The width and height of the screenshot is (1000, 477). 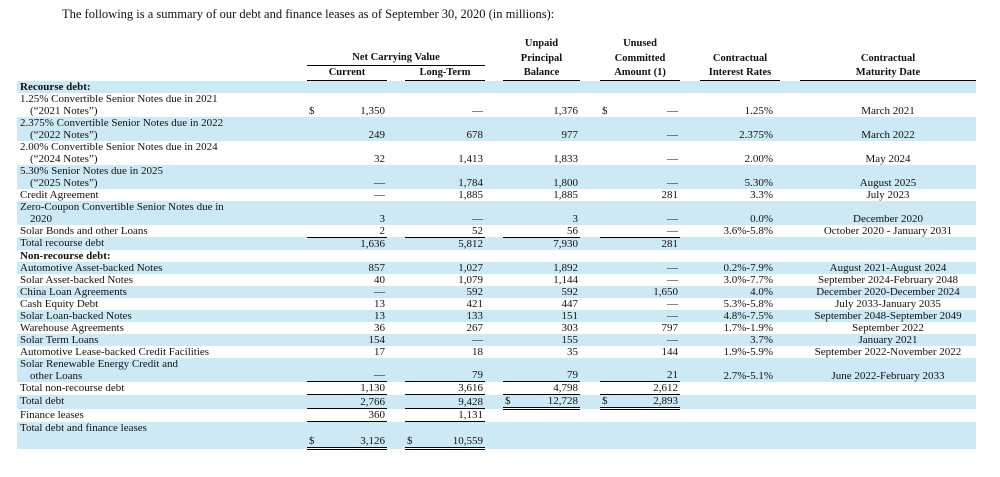 What do you see at coordinates (347, 267) in the screenshot?
I see `current-value: 857` at bounding box center [347, 267].